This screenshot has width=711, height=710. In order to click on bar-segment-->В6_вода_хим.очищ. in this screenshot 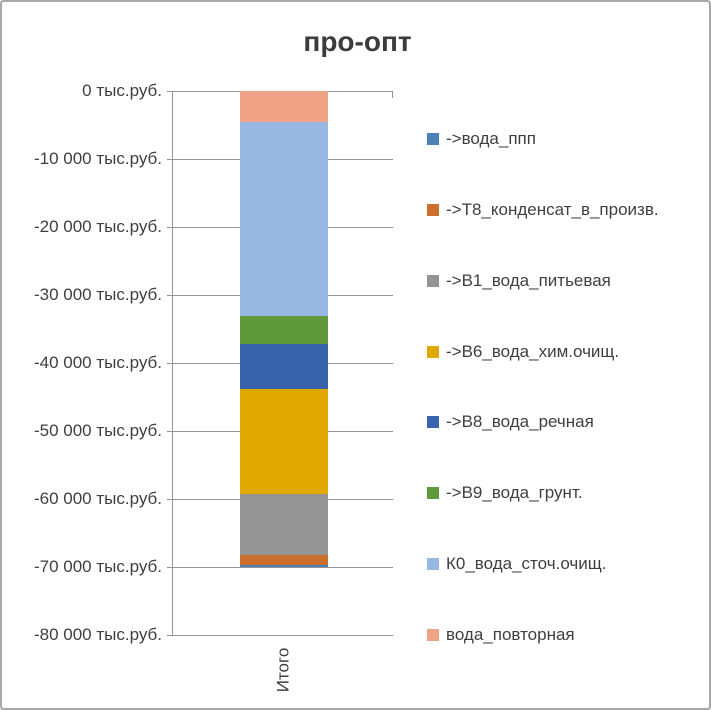, I will do `click(284, 441)`.